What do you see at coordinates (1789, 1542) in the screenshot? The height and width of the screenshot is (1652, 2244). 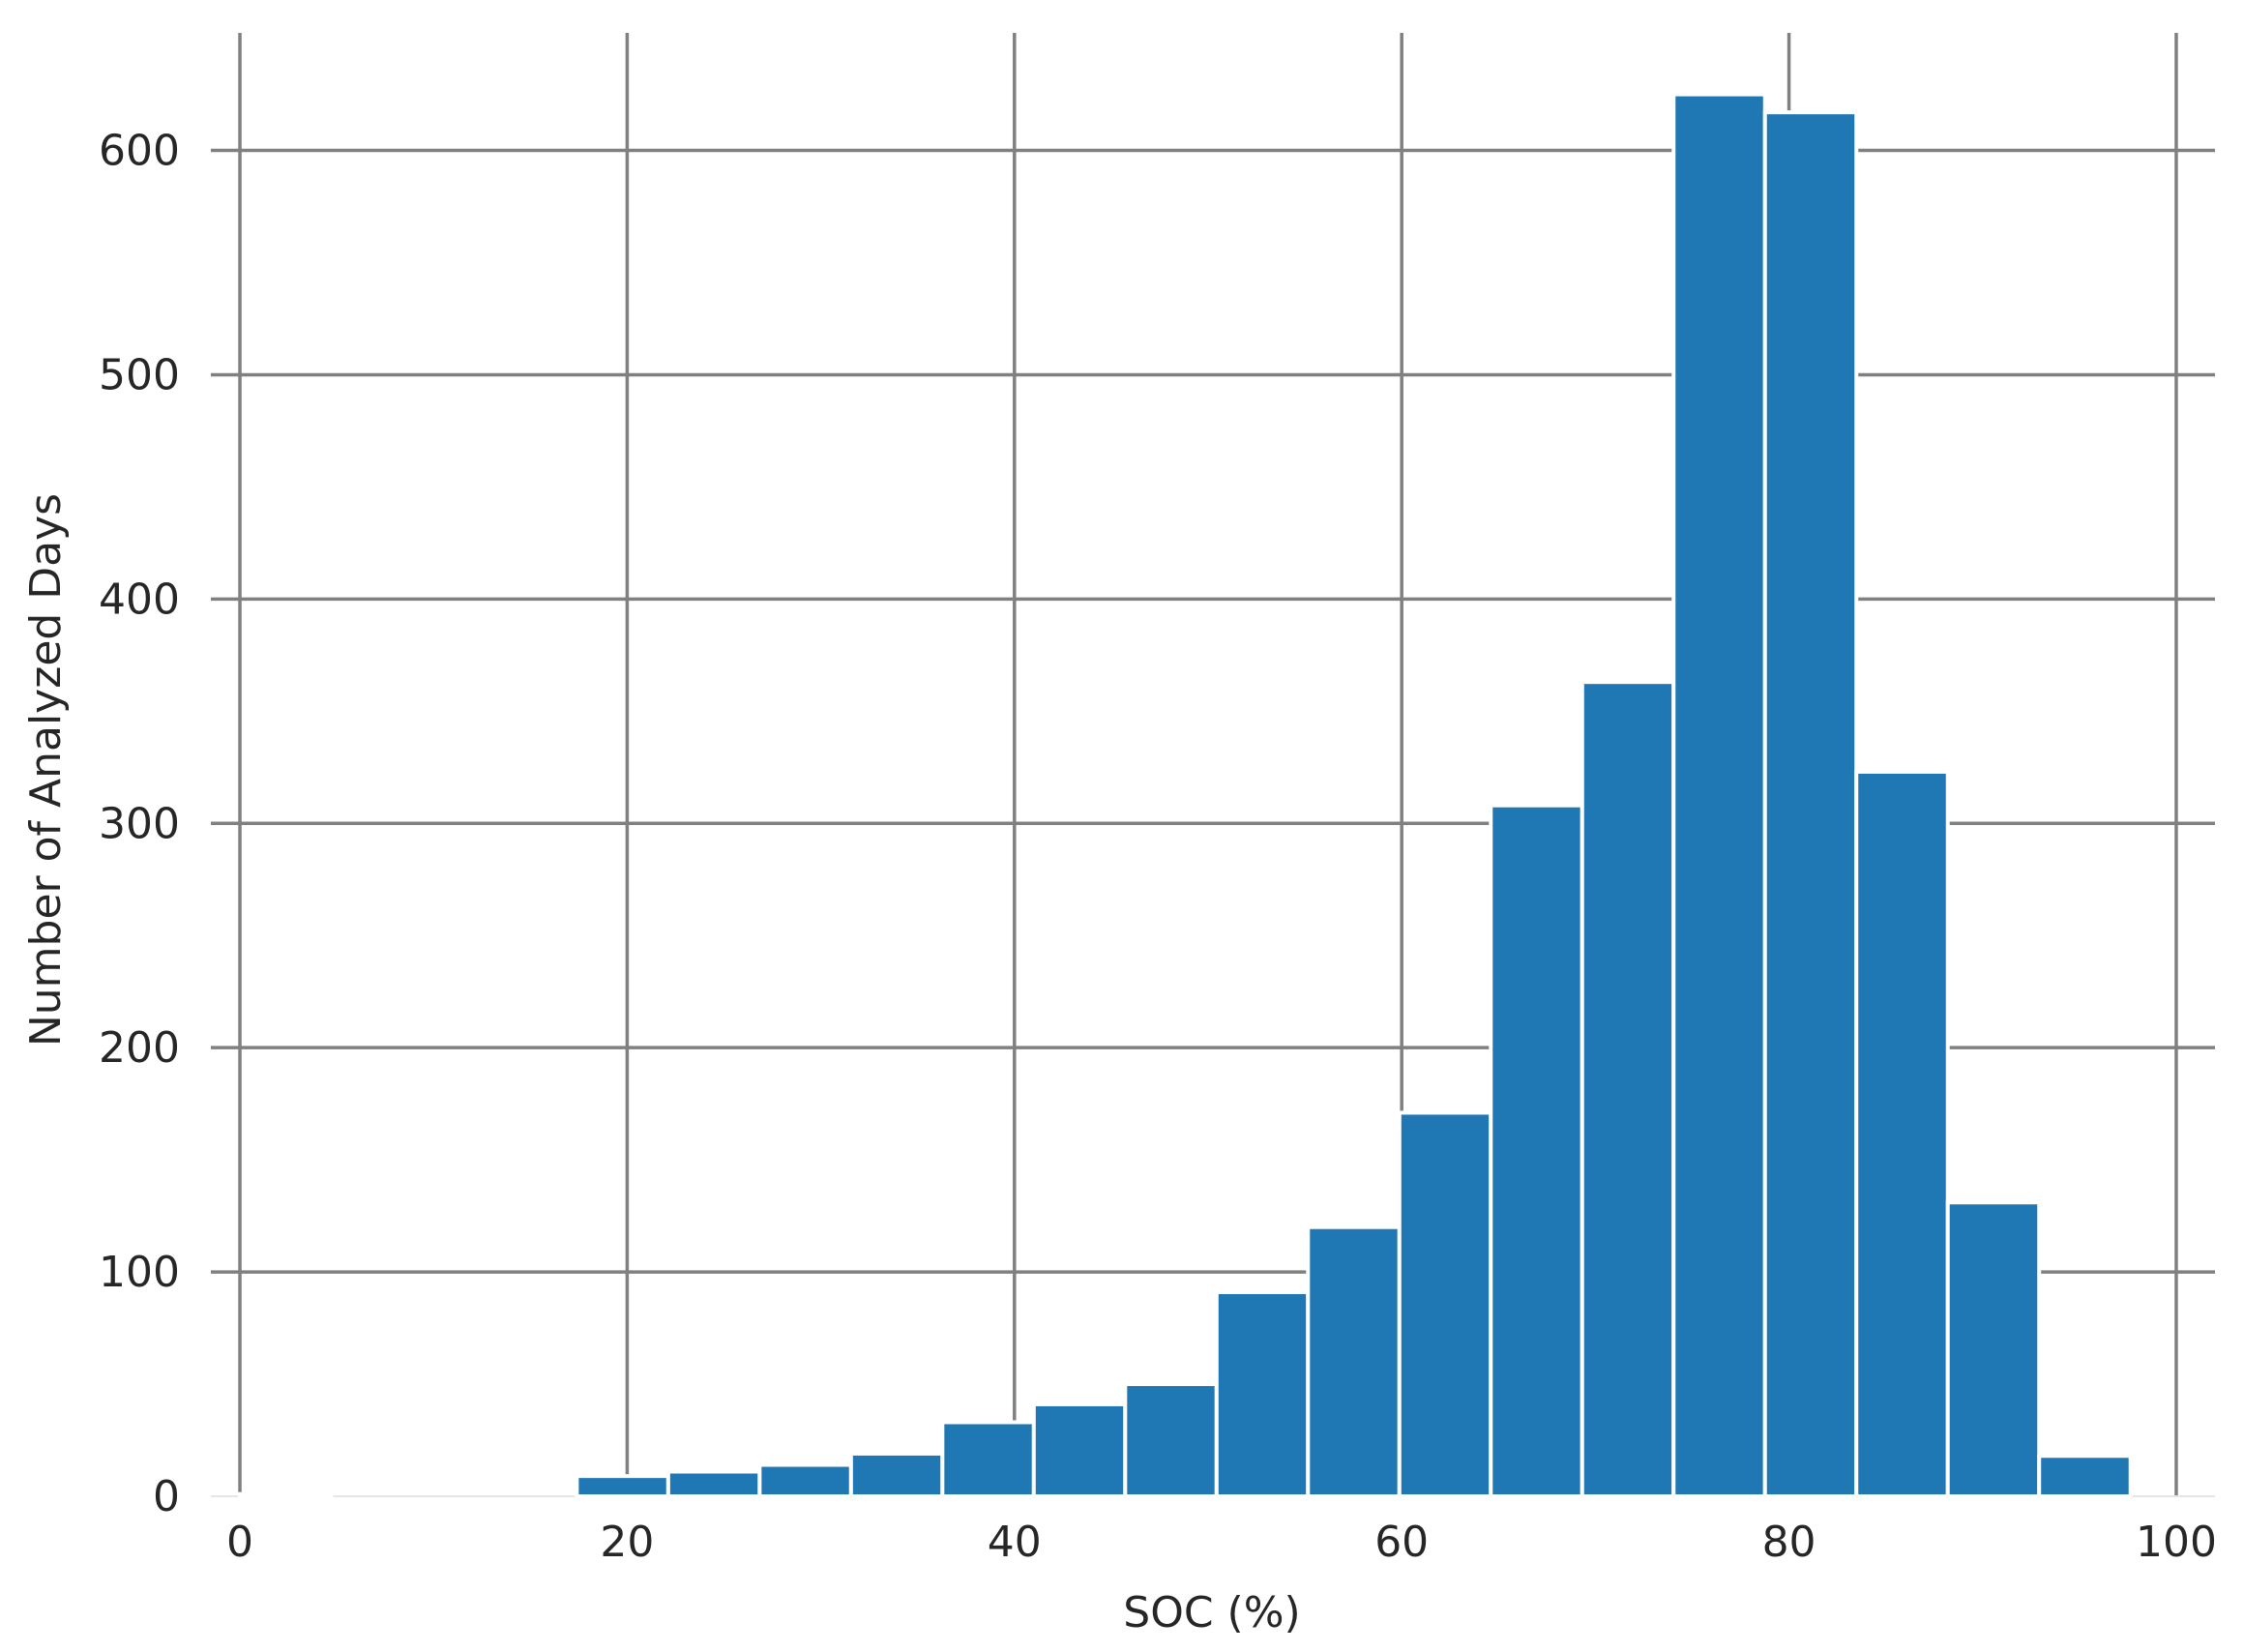 I see `x-tick-label-80: 80` at bounding box center [1789, 1542].